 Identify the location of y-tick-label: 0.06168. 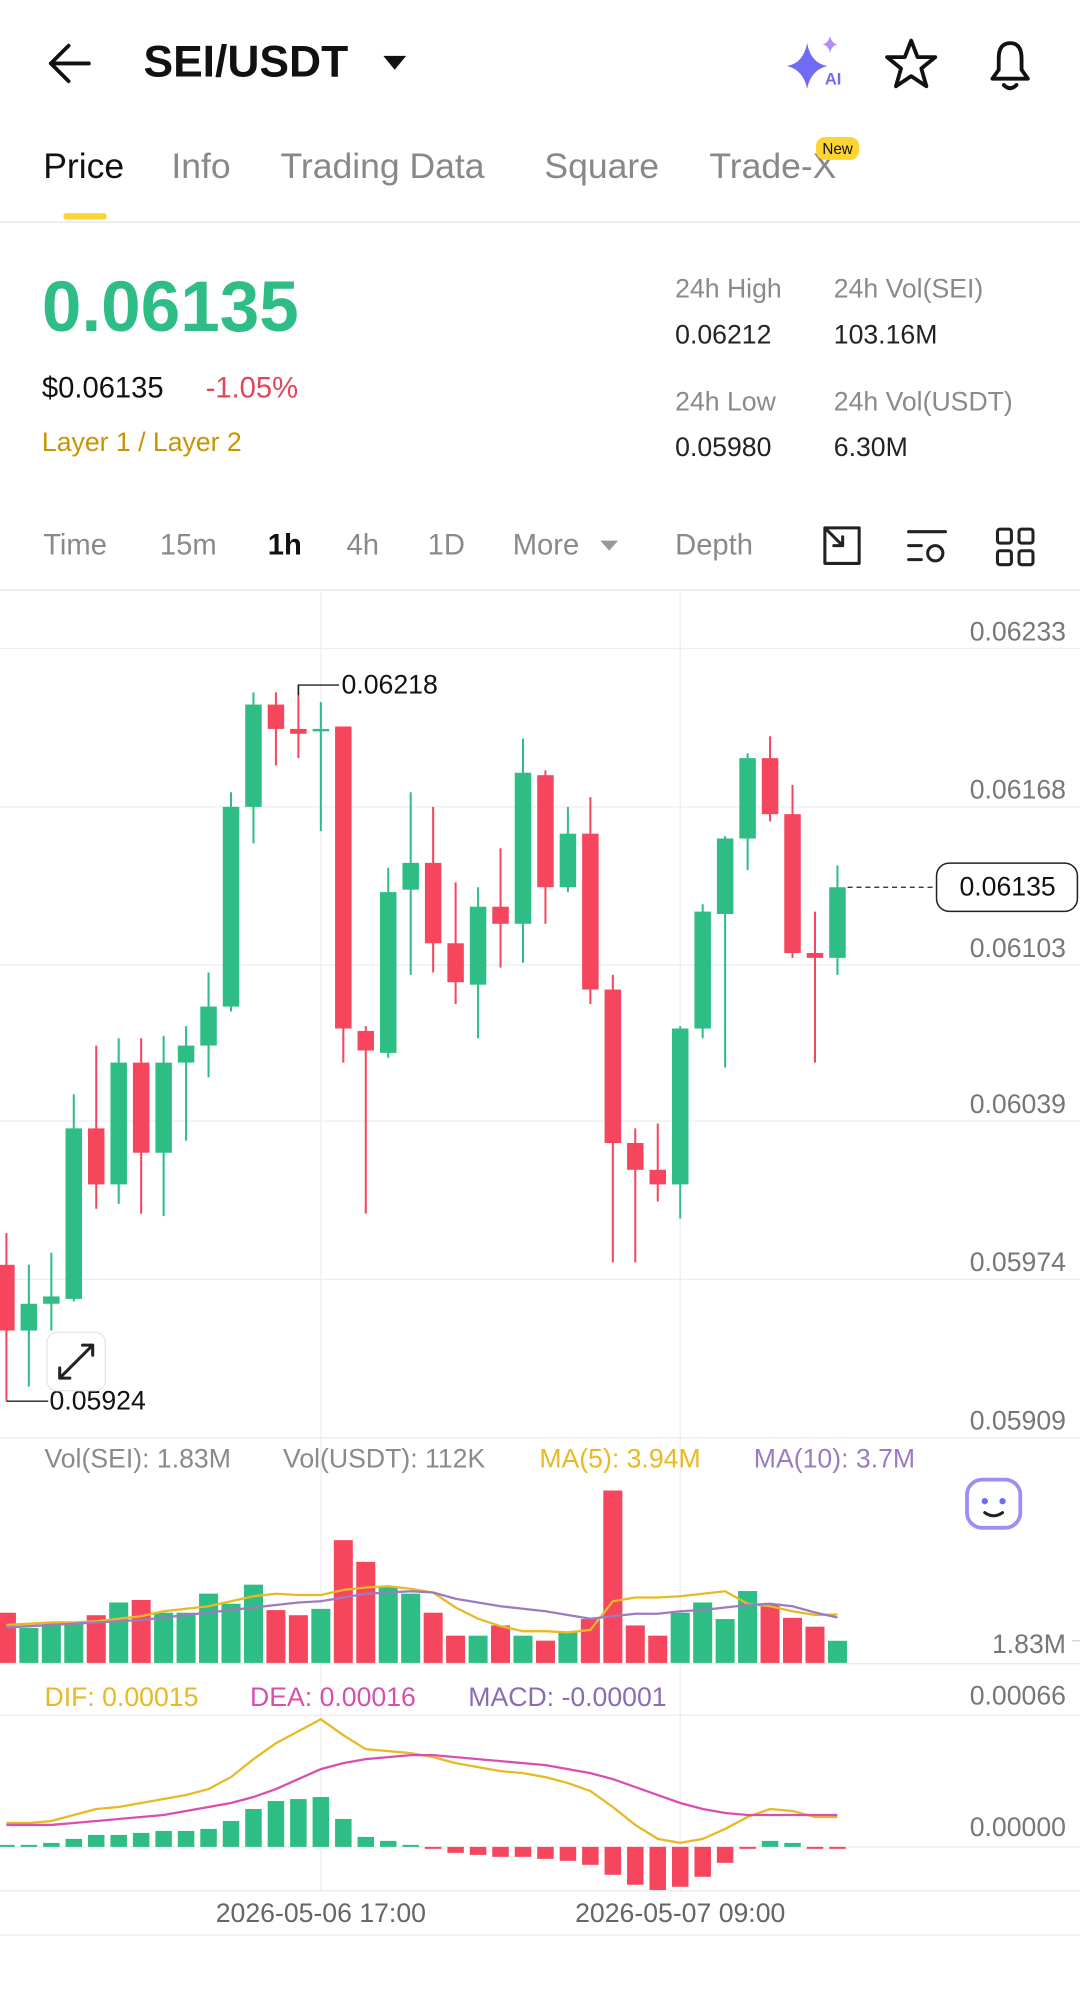
(1018, 790).